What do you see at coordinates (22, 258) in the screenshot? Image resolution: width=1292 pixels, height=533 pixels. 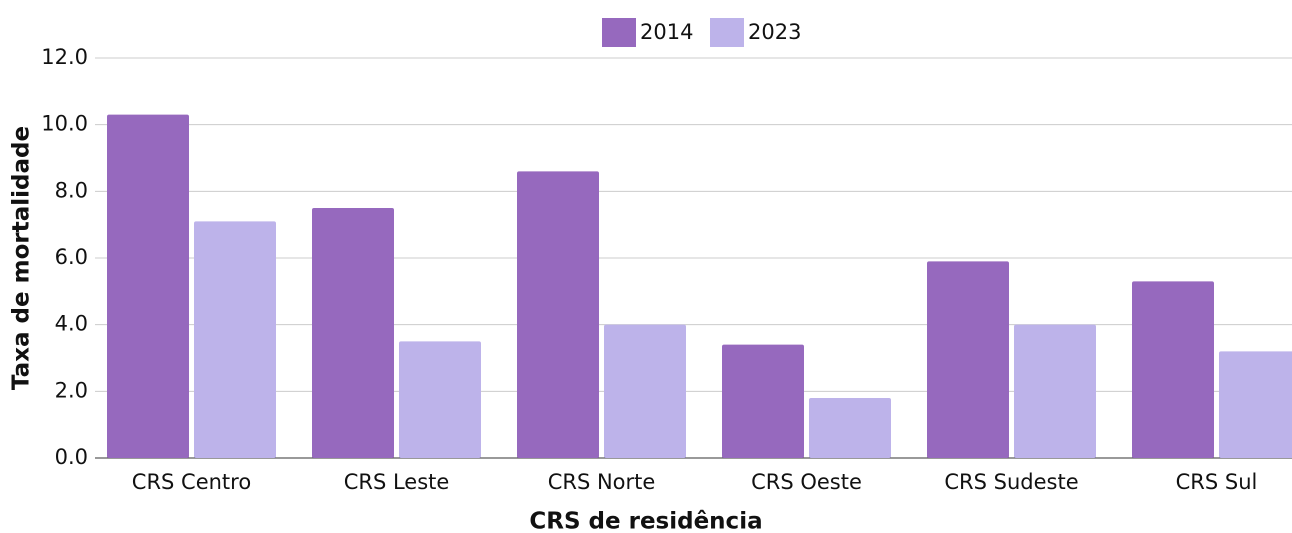 I see `y-axis-title: Taxa de mortalidade` at bounding box center [22, 258].